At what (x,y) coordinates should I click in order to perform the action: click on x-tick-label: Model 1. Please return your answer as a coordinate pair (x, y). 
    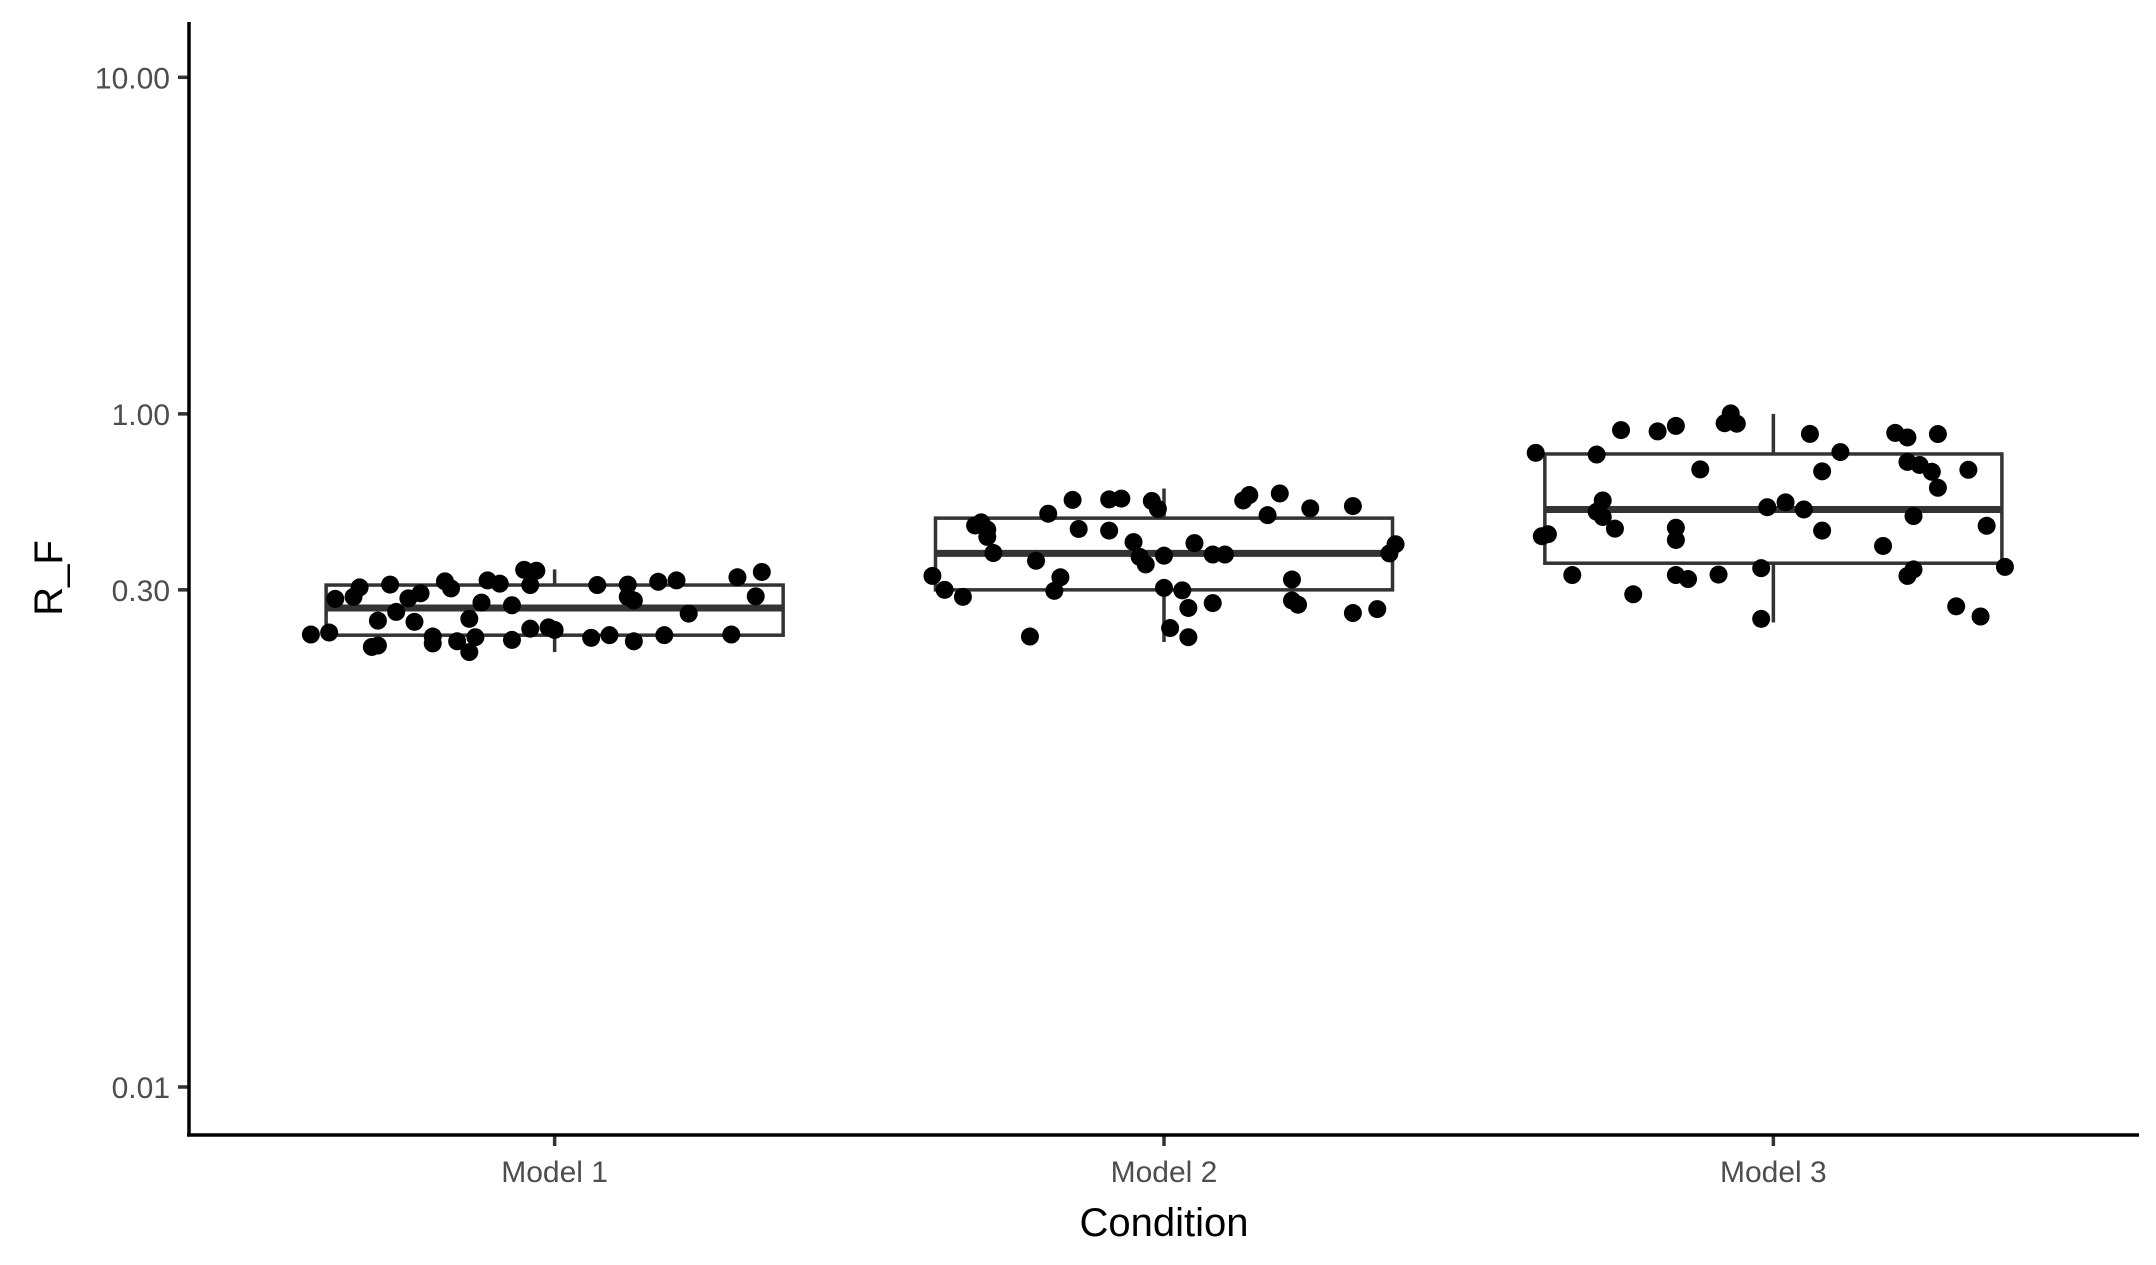
    Looking at the image, I should click on (554, 1172).